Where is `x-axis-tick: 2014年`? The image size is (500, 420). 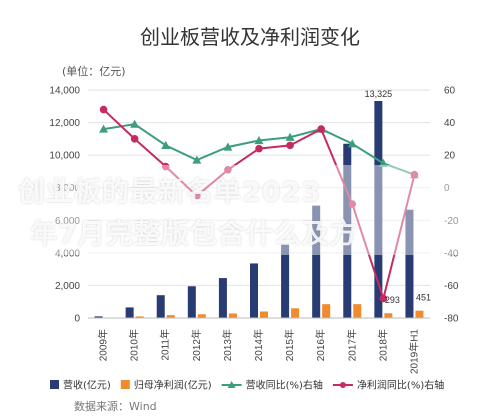
x-axis-tick: 2014年 is located at coordinates (258, 345).